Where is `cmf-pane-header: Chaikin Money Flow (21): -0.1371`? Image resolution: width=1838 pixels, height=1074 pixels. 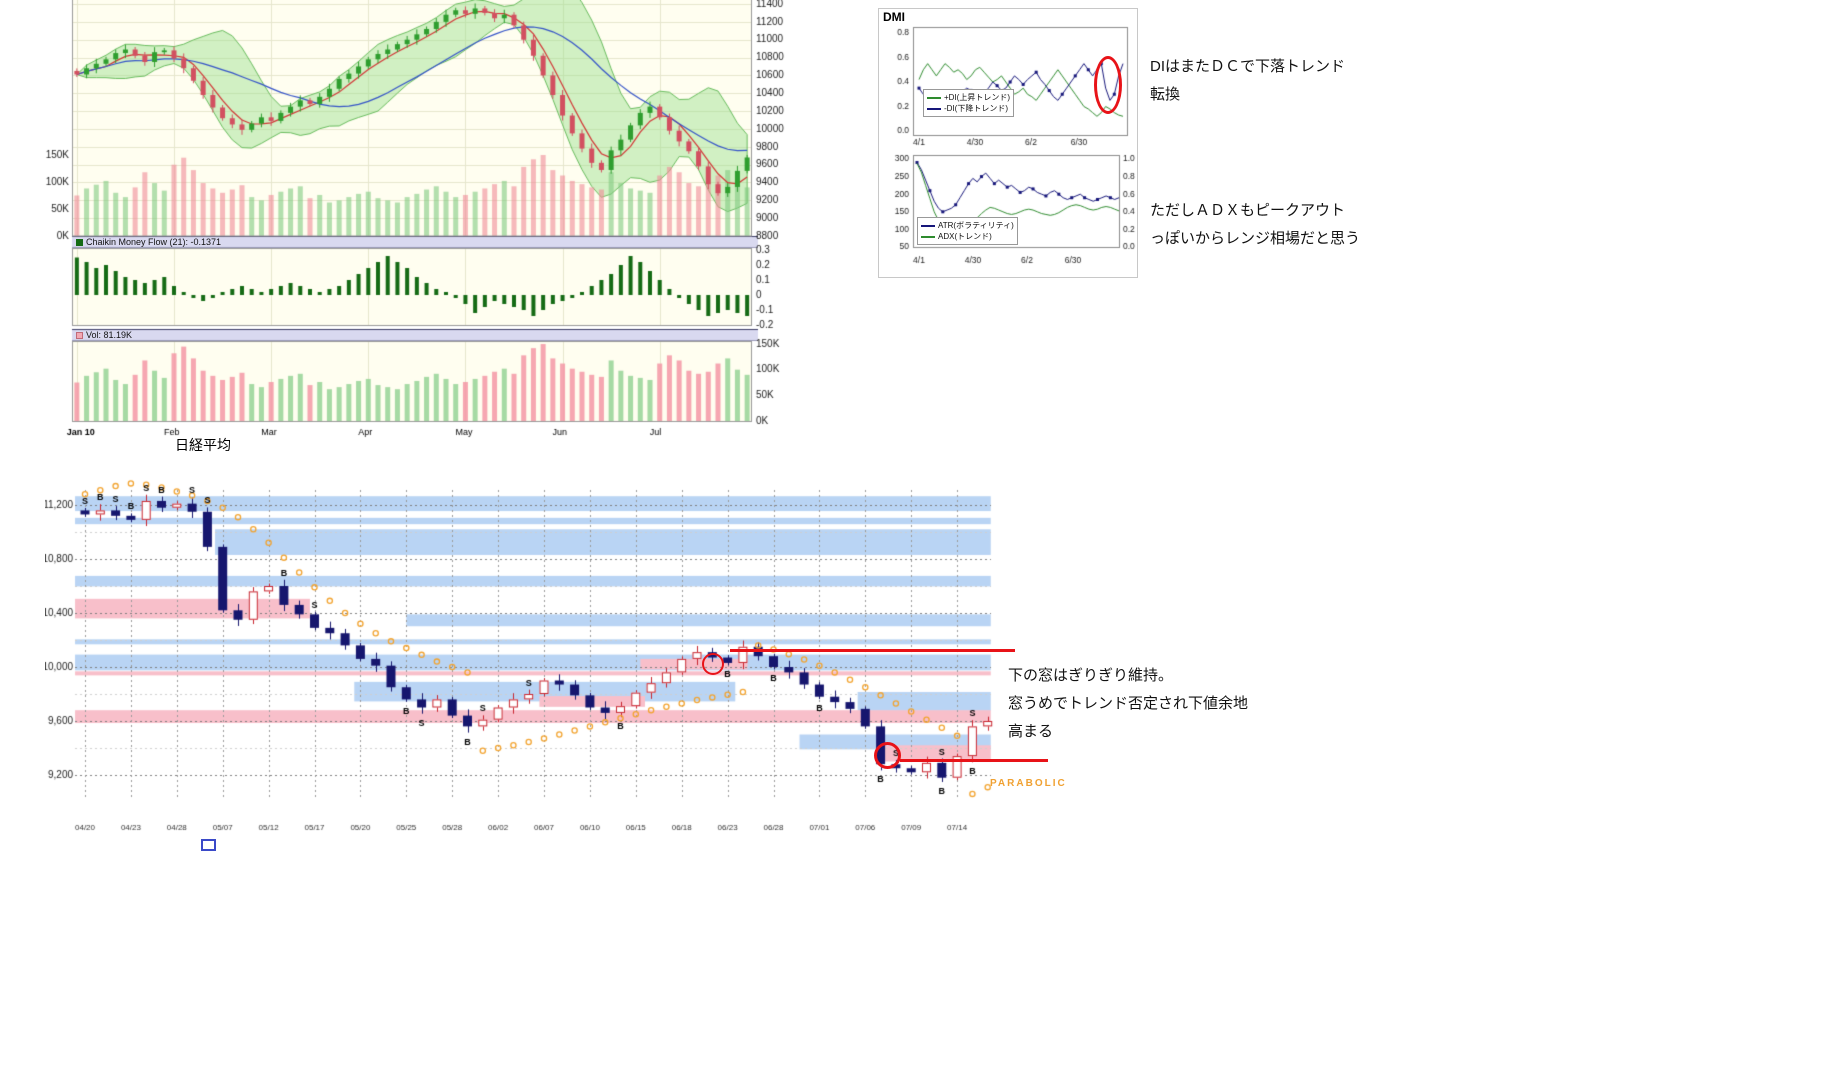 cmf-pane-header: Chaikin Money Flow (21): -0.1371 is located at coordinates (148, 242).